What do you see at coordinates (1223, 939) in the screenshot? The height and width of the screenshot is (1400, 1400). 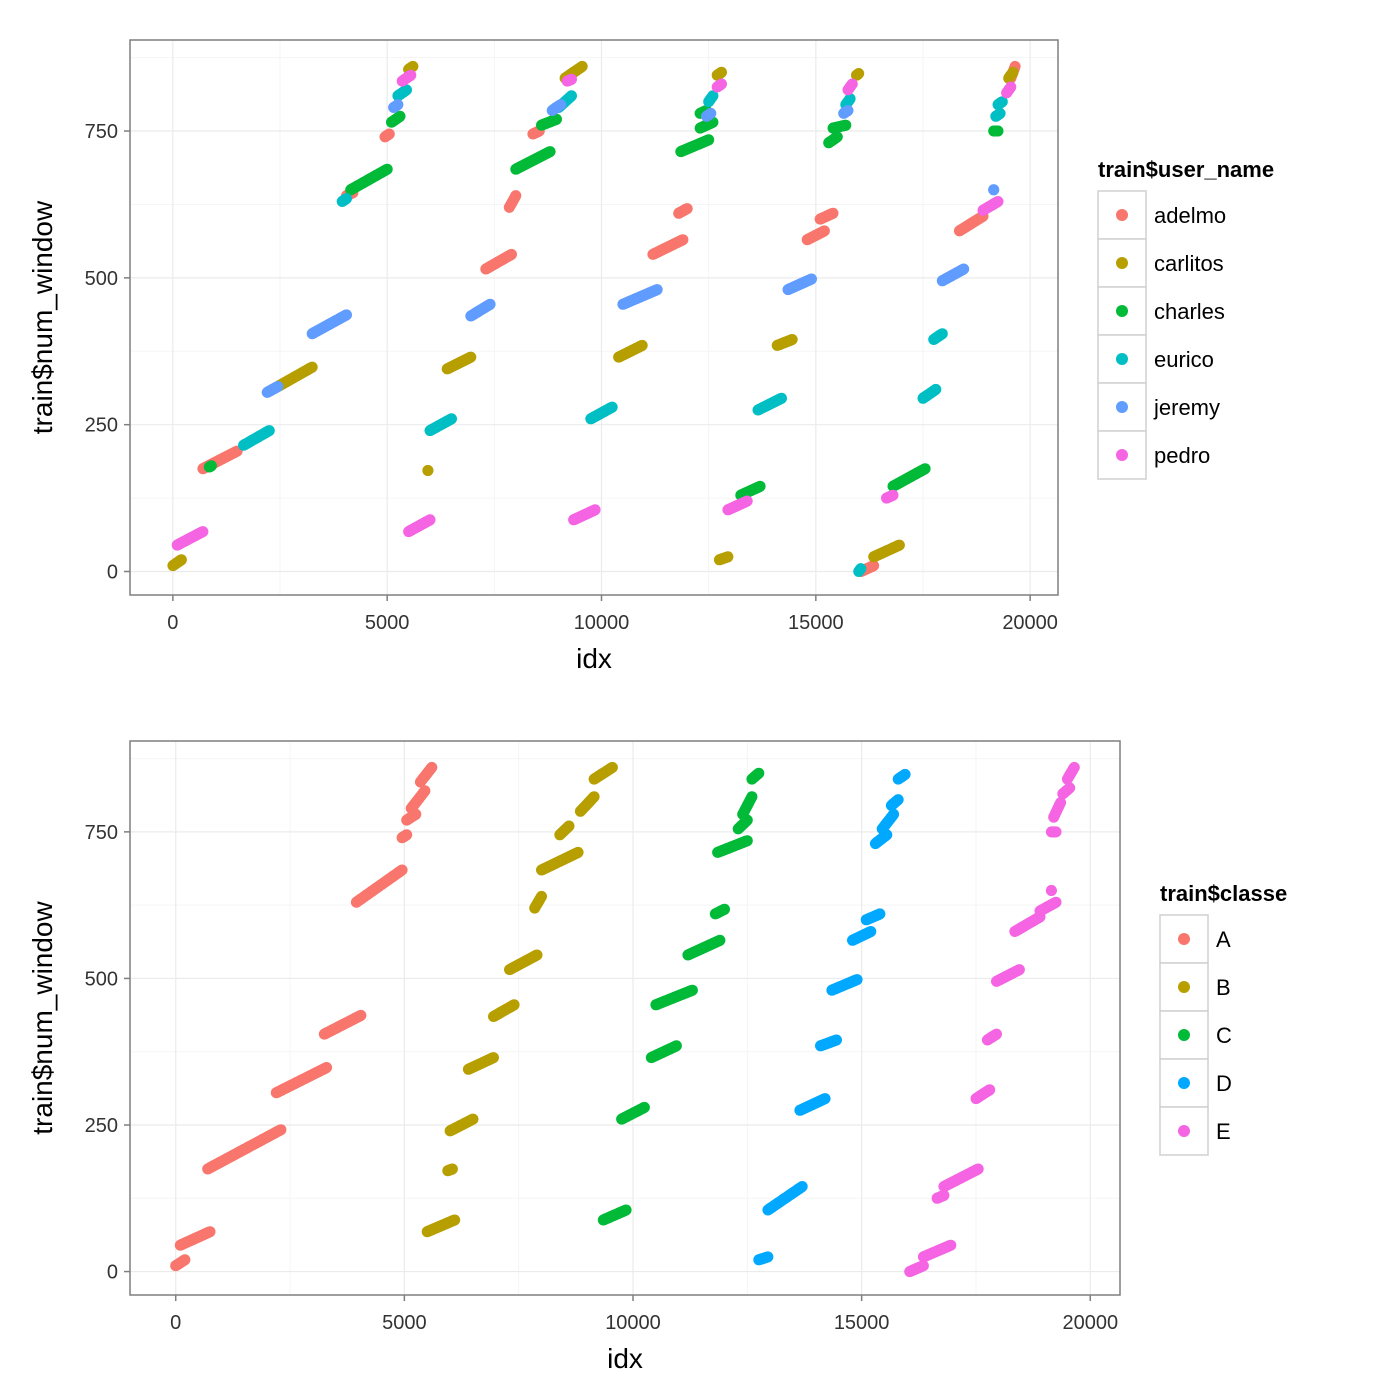 I see `legend-label: A` at bounding box center [1223, 939].